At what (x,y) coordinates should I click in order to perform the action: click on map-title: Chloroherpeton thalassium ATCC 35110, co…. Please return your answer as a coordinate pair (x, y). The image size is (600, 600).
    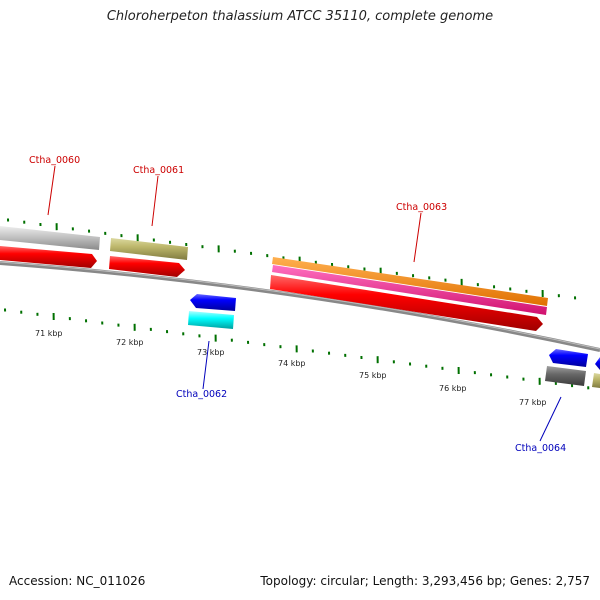
    Looking at the image, I should click on (300, 16).